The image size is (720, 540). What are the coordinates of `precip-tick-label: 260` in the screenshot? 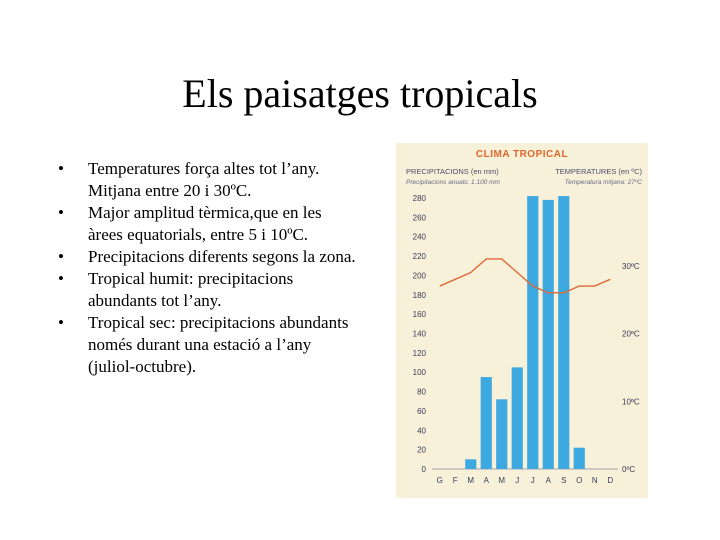 It's located at (420, 217).